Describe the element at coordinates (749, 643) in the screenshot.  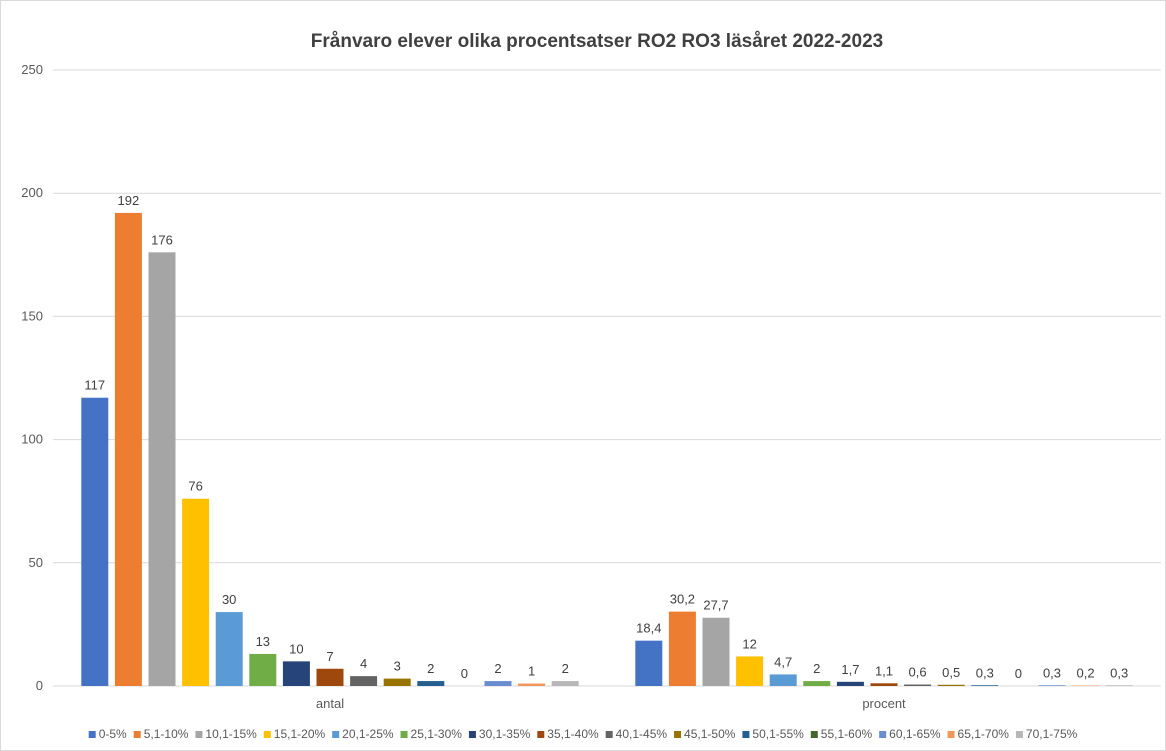
I see `data-label: 12` at that location.